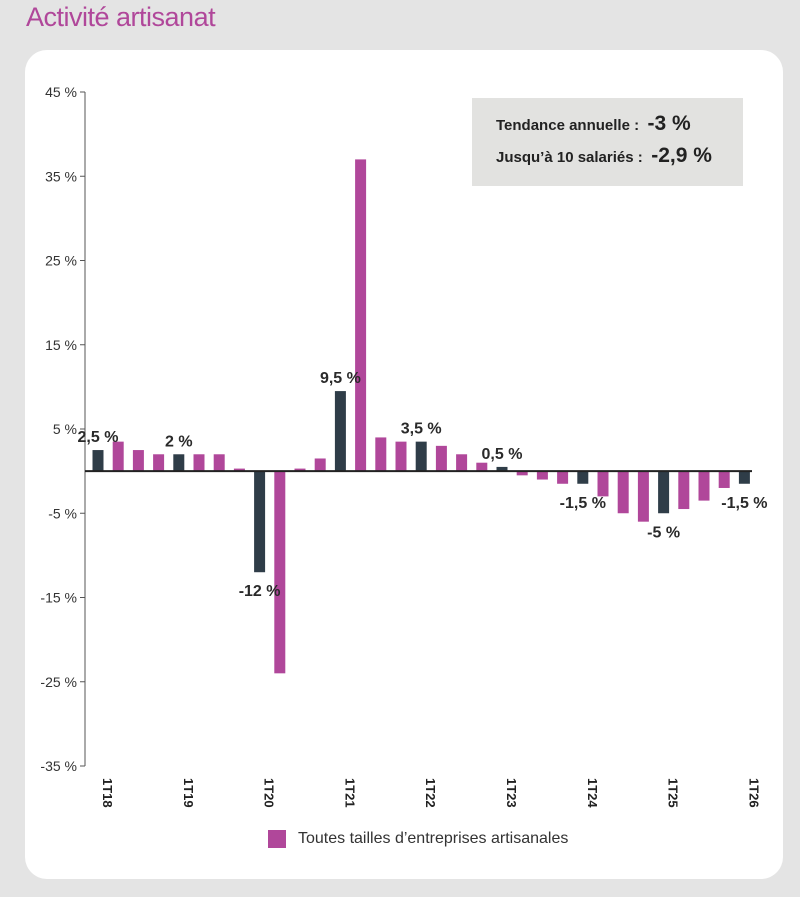  Describe the element at coordinates (138, 461) in the screenshot. I see `bar-3T18` at that location.